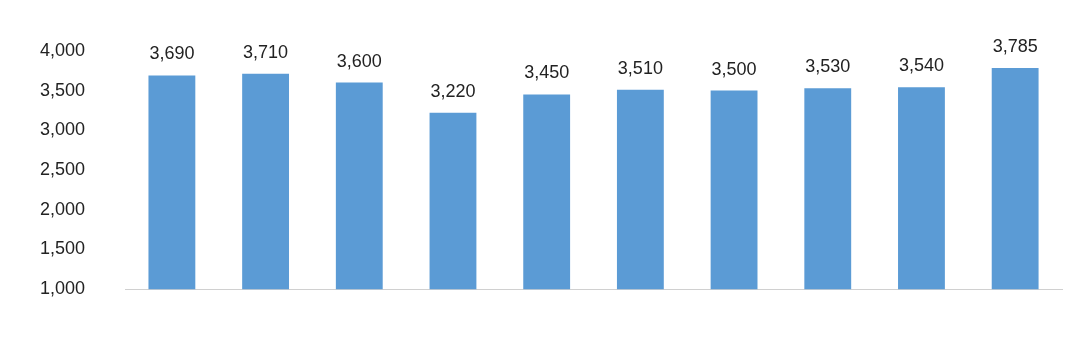 Image resolution: width=1070 pixels, height=340 pixels. I want to click on data-label: 3,510, so click(640, 67).